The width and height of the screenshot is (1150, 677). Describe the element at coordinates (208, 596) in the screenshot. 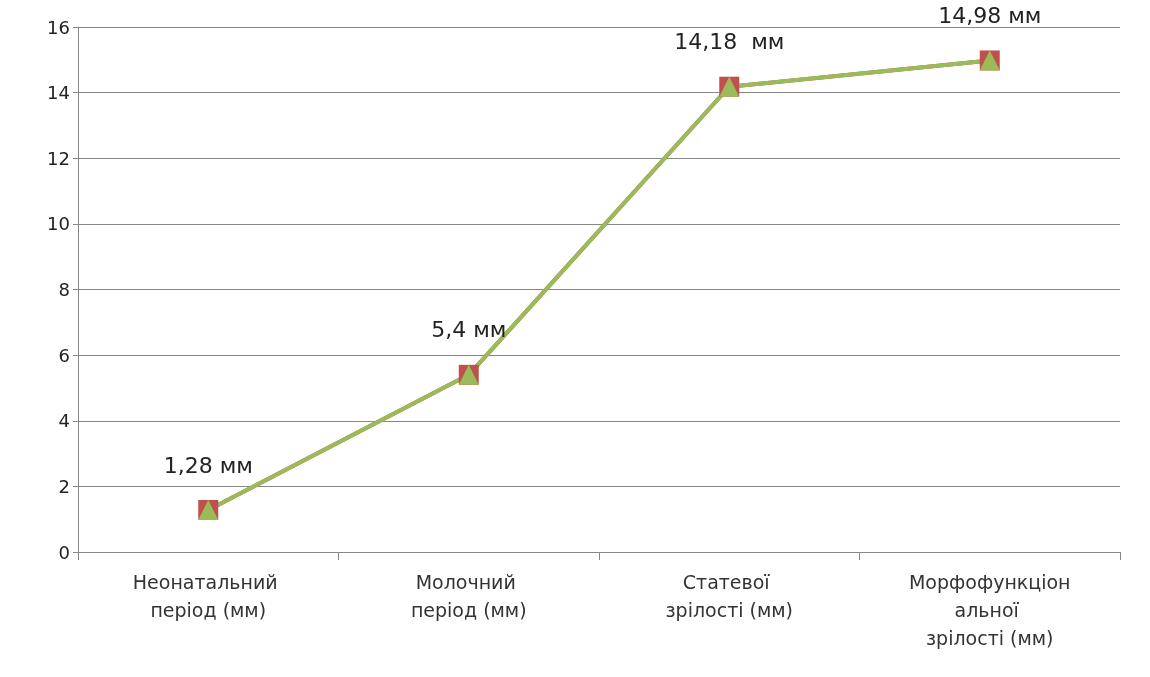

I see `x-tick-label: Неонатальний період (мм)` at that location.